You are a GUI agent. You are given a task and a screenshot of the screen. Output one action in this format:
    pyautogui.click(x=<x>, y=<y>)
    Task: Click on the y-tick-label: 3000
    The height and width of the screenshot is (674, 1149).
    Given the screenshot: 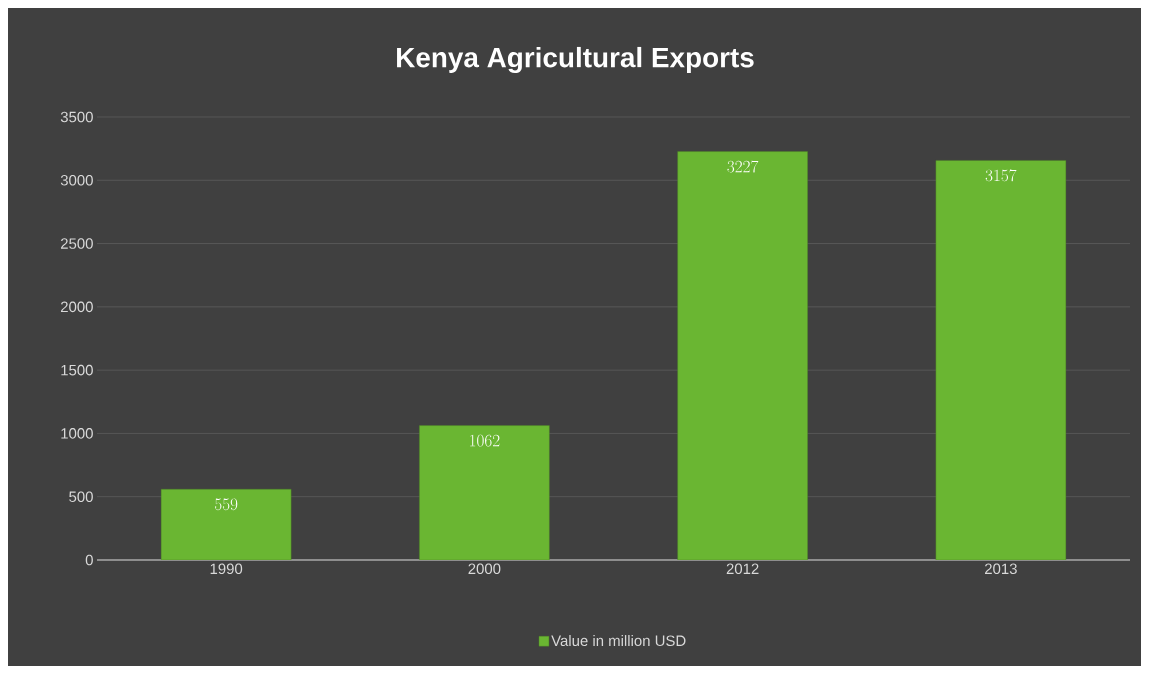 What is the action you would take?
    pyautogui.click(x=76, y=180)
    